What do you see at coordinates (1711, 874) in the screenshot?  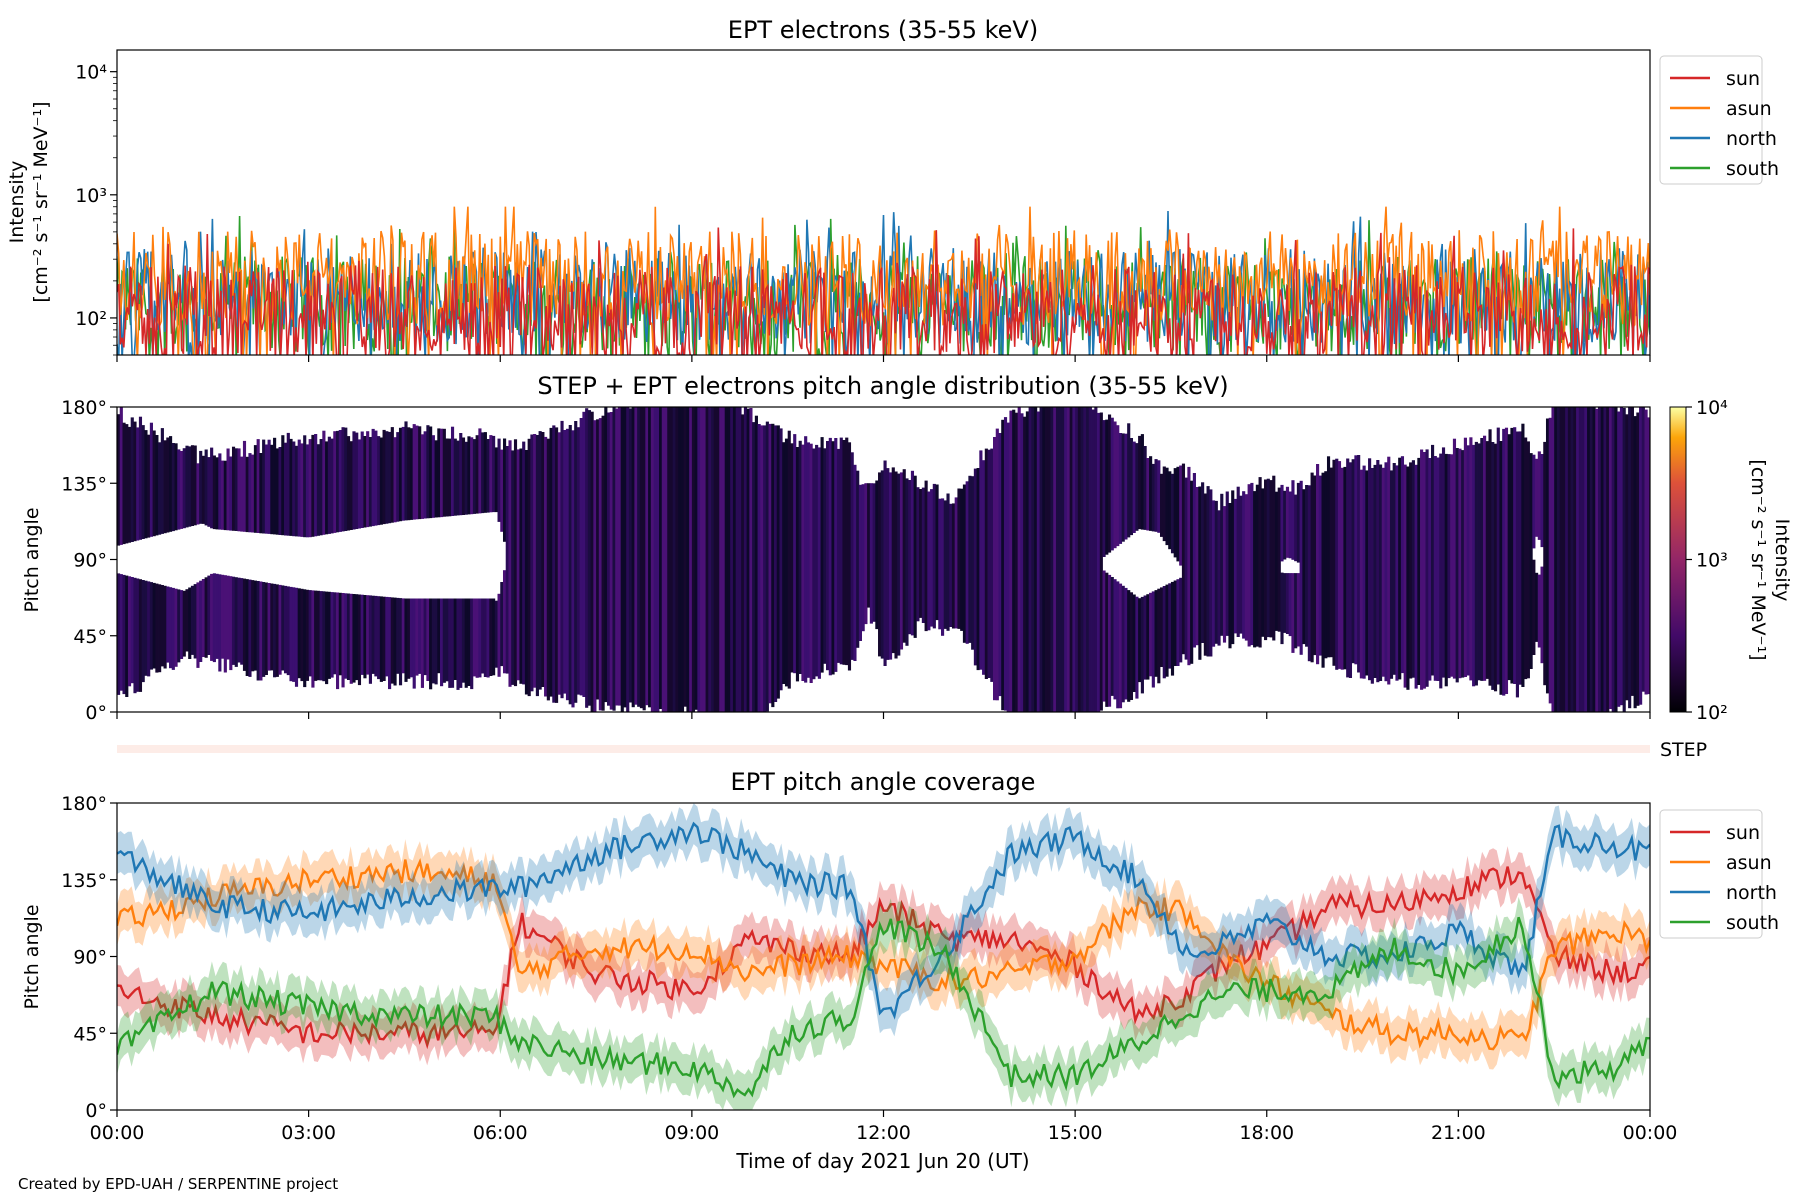 I see `panel4-legend-frame` at bounding box center [1711, 874].